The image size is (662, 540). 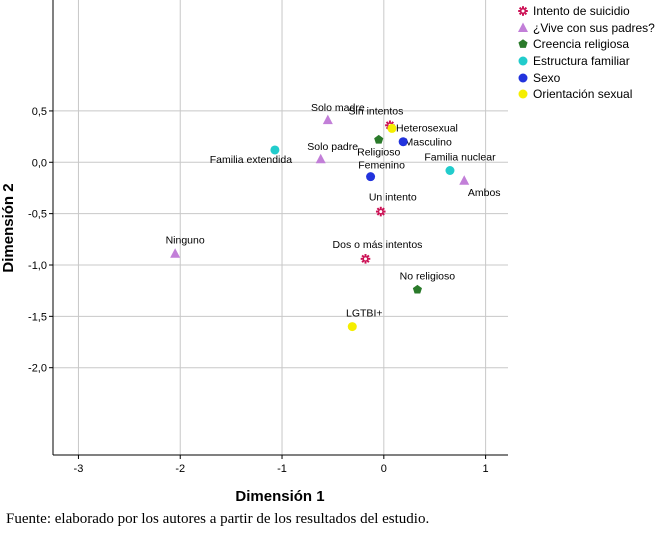 I want to click on point-label: Ninguno, so click(x=185, y=241).